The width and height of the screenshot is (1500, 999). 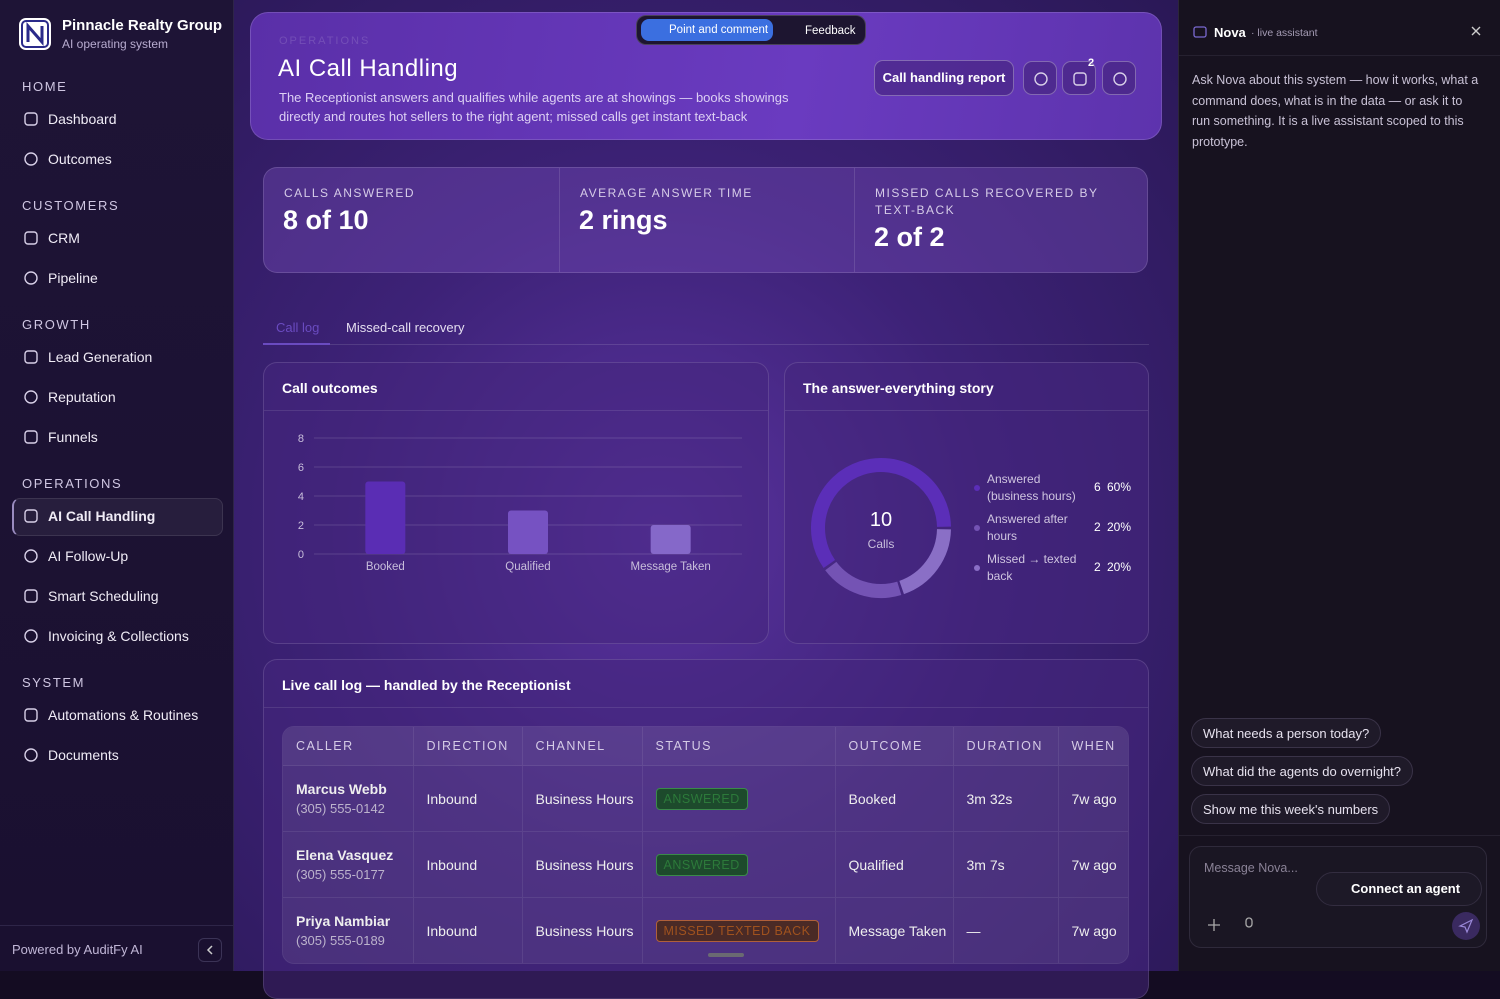 I want to click on point-and-comment-button: Point and comment, so click(x=707, y=30).